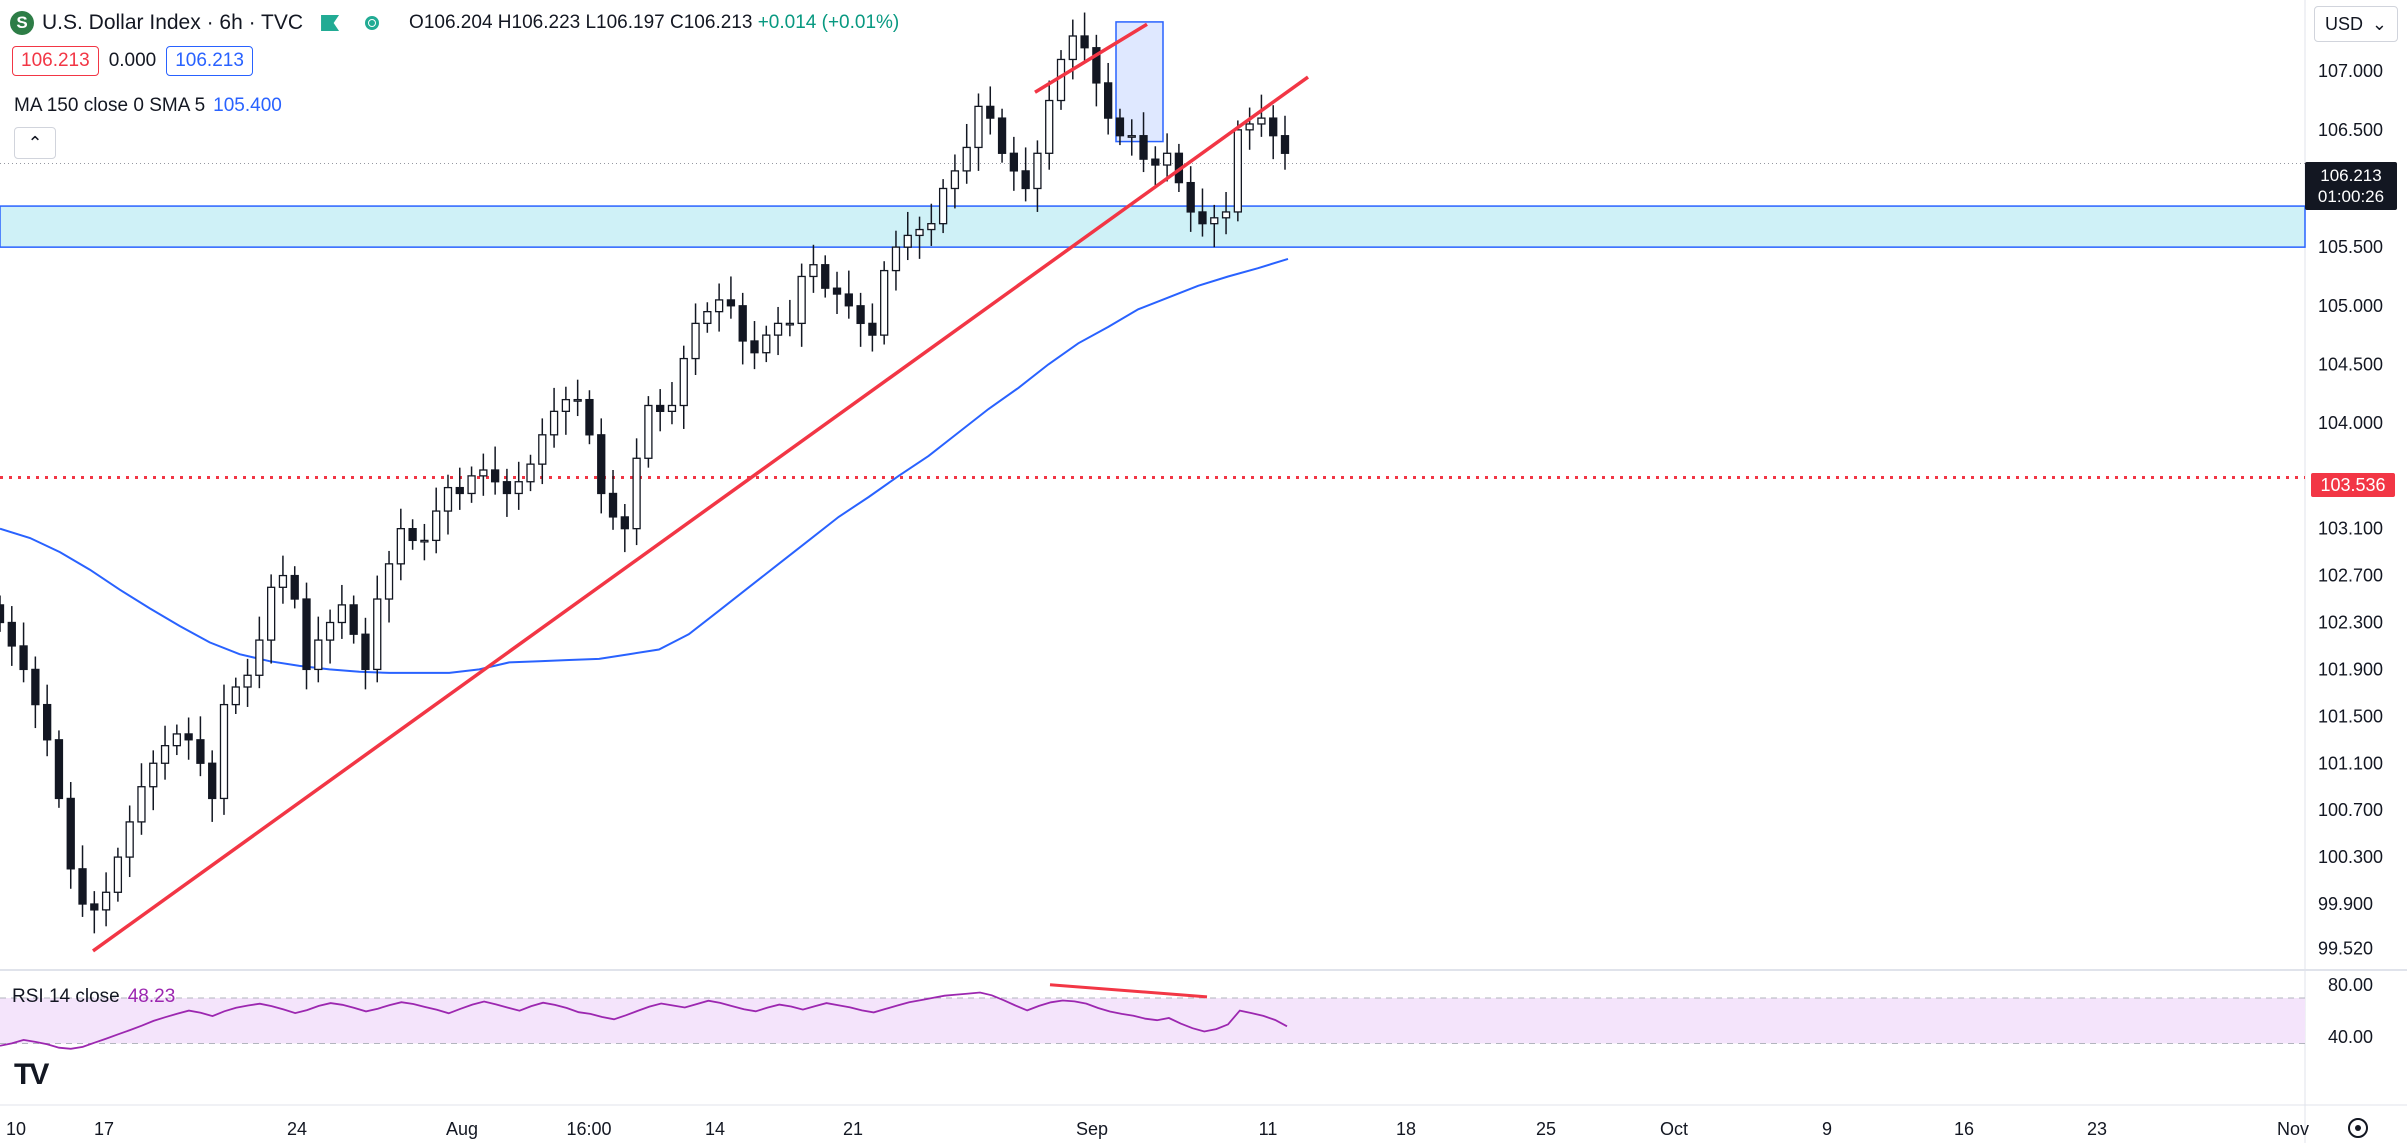  I want to click on sell-price-button: 106.213, so click(55, 61).